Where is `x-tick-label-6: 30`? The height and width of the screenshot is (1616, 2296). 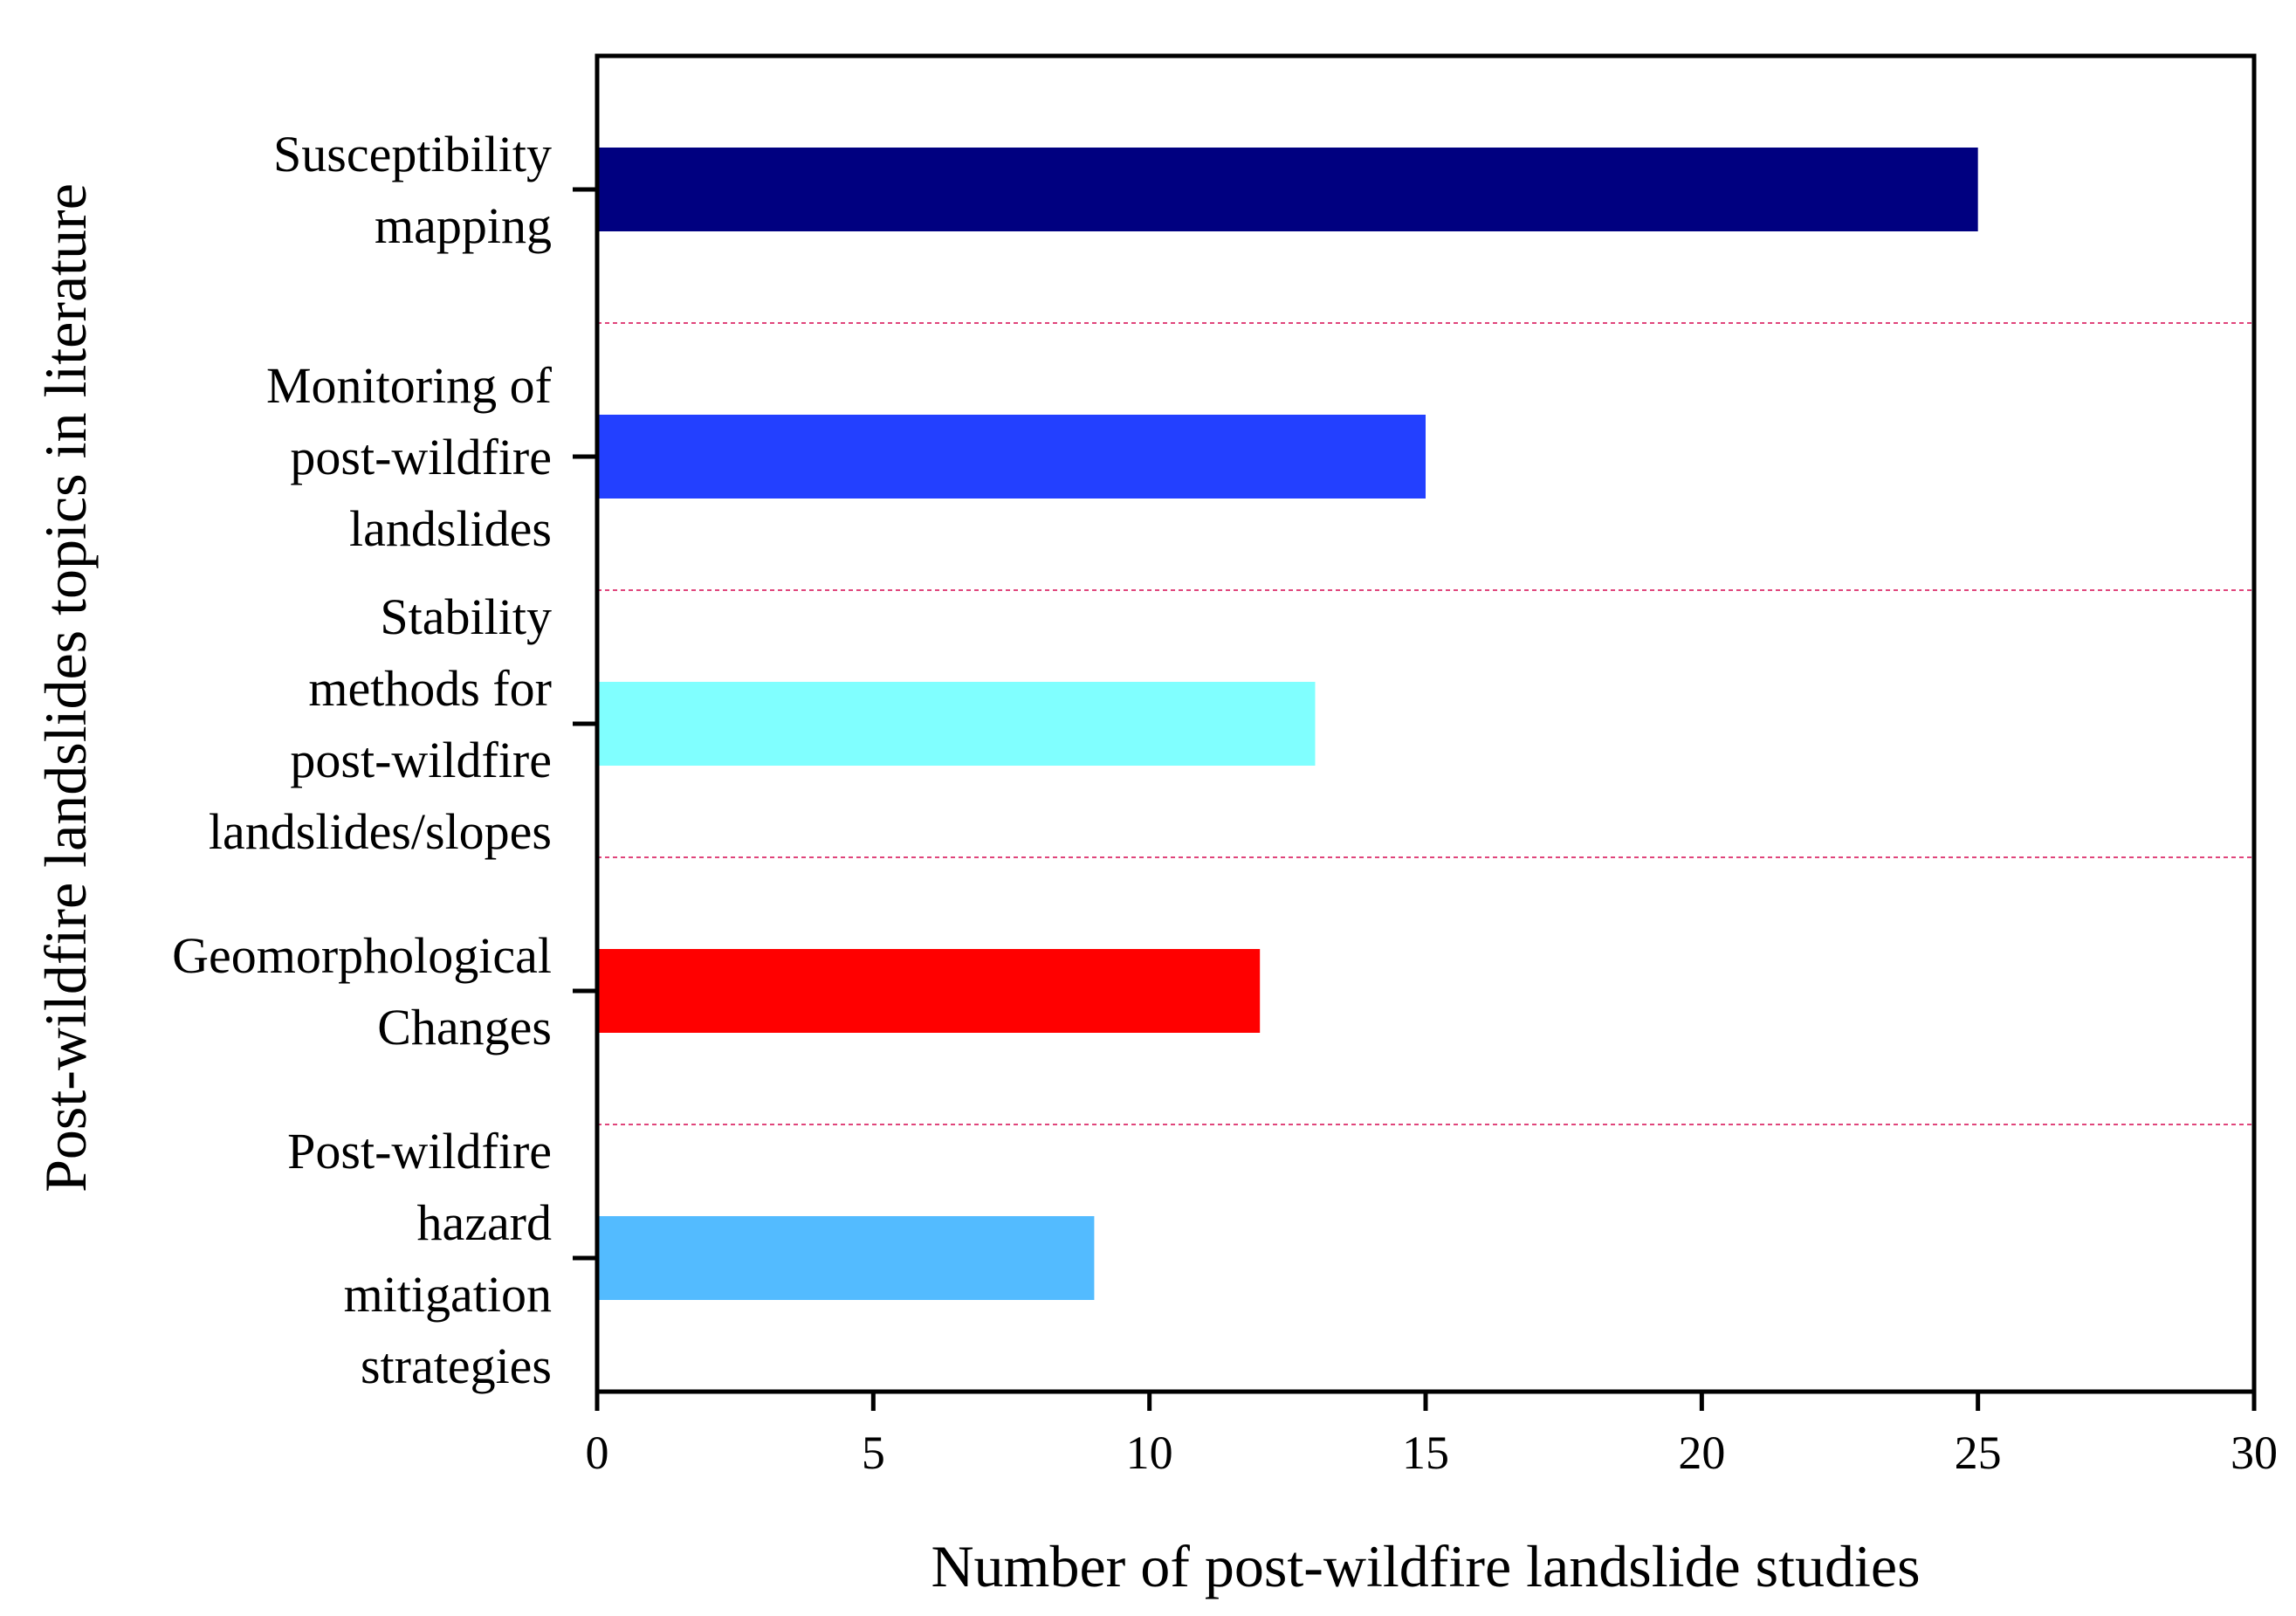 x-tick-label-6: 30 is located at coordinates (2254, 1453).